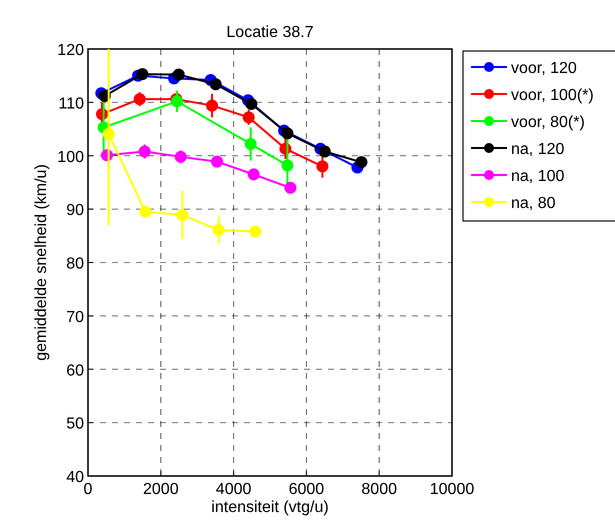 The image size is (615, 525). Describe the element at coordinates (88, 489) in the screenshot. I see `x-tick-label: 0` at that location.